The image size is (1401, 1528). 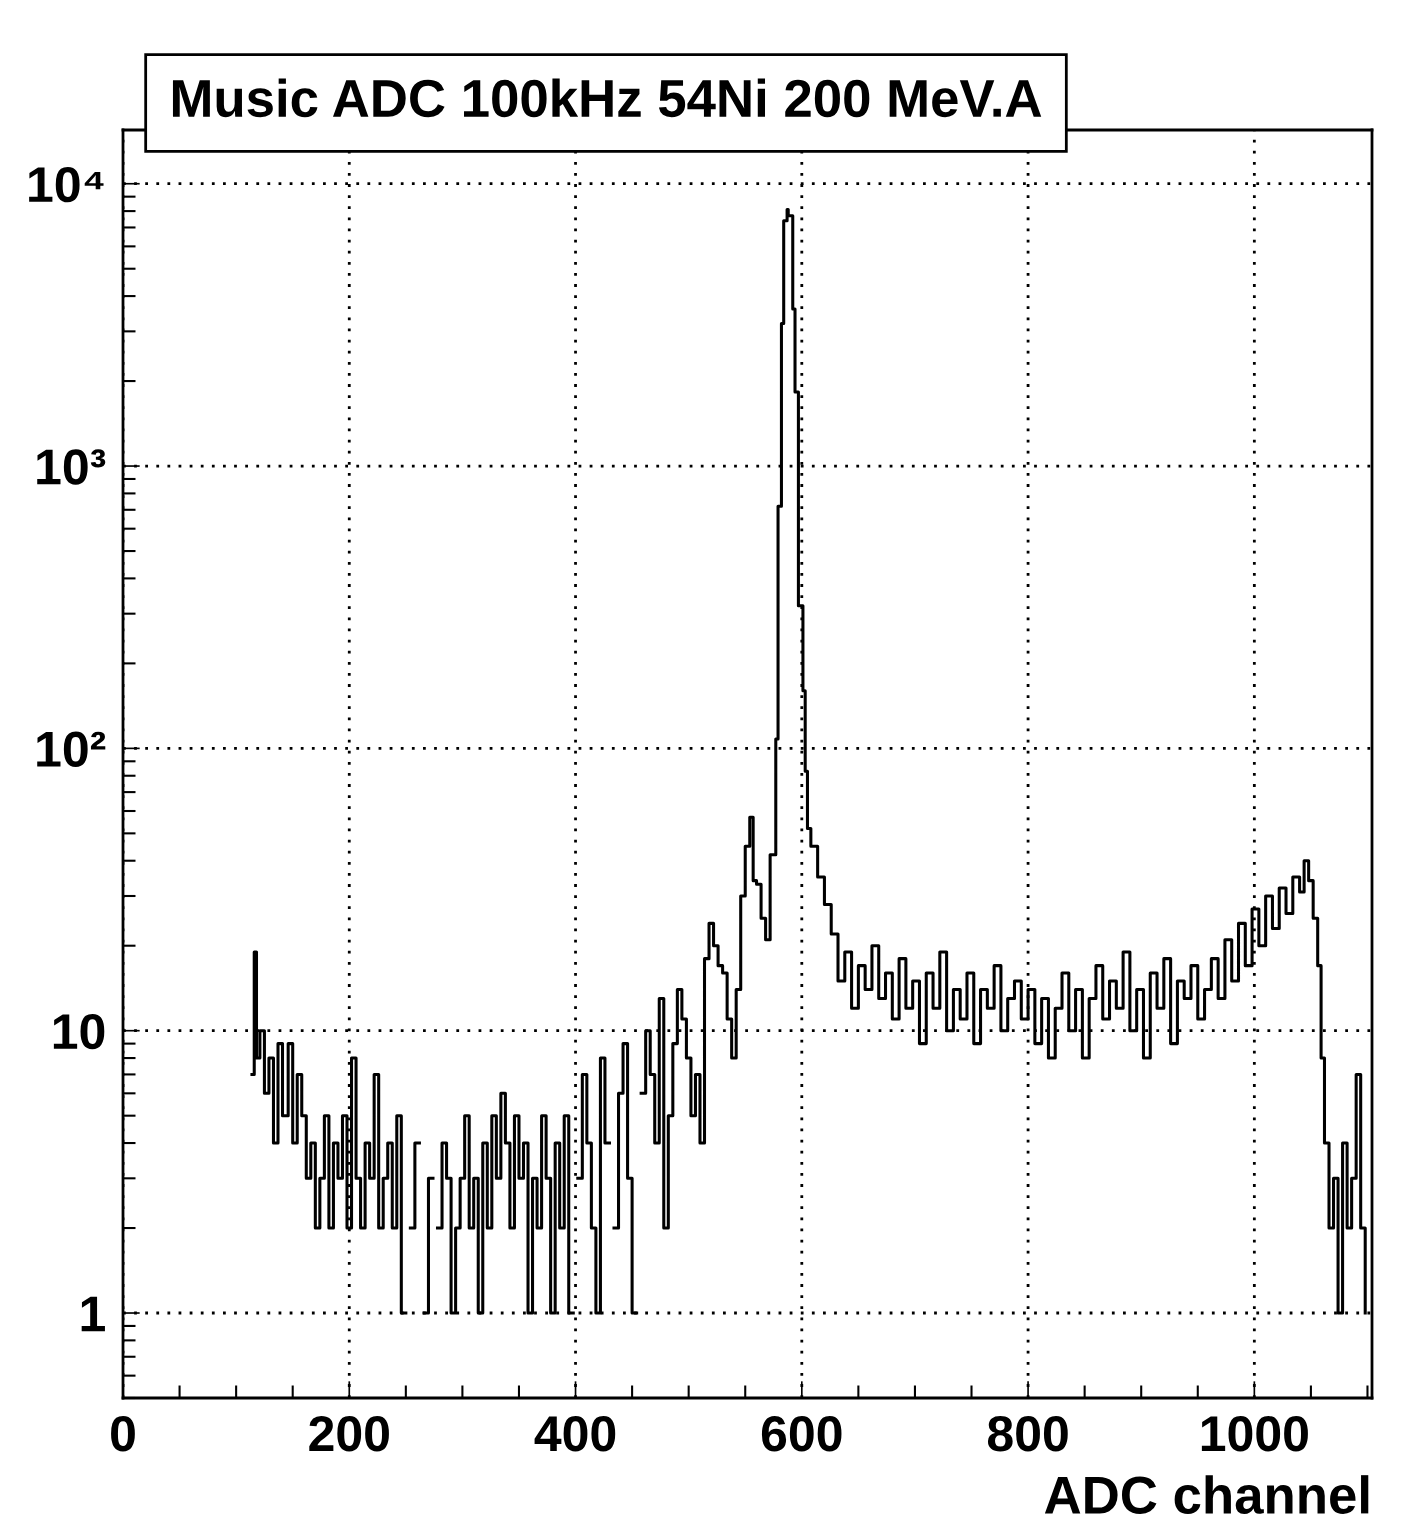 What do you see at coordinates (71, 467) in the screenshot?
I see `y-tick-label: 10³` at bounding box center [71, 467].